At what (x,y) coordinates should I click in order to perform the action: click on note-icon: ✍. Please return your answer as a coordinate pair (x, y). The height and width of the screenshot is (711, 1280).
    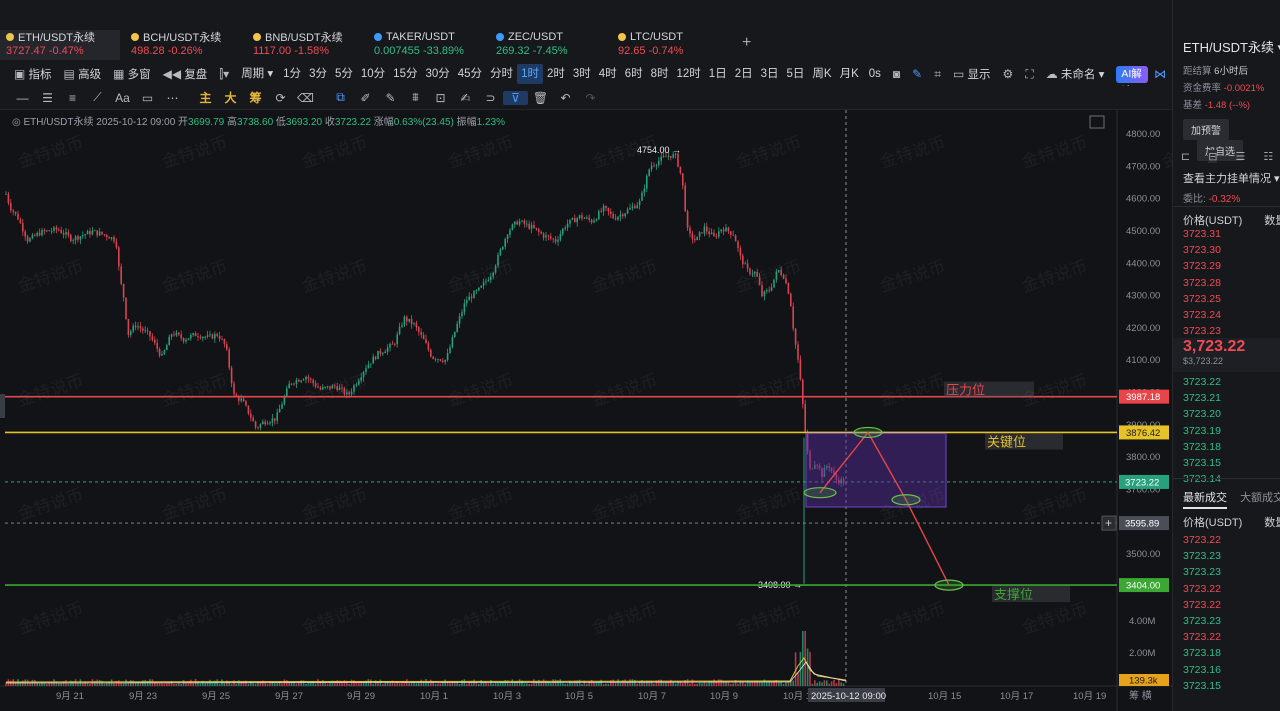
    Looking at the image, I should click on (465, 97).